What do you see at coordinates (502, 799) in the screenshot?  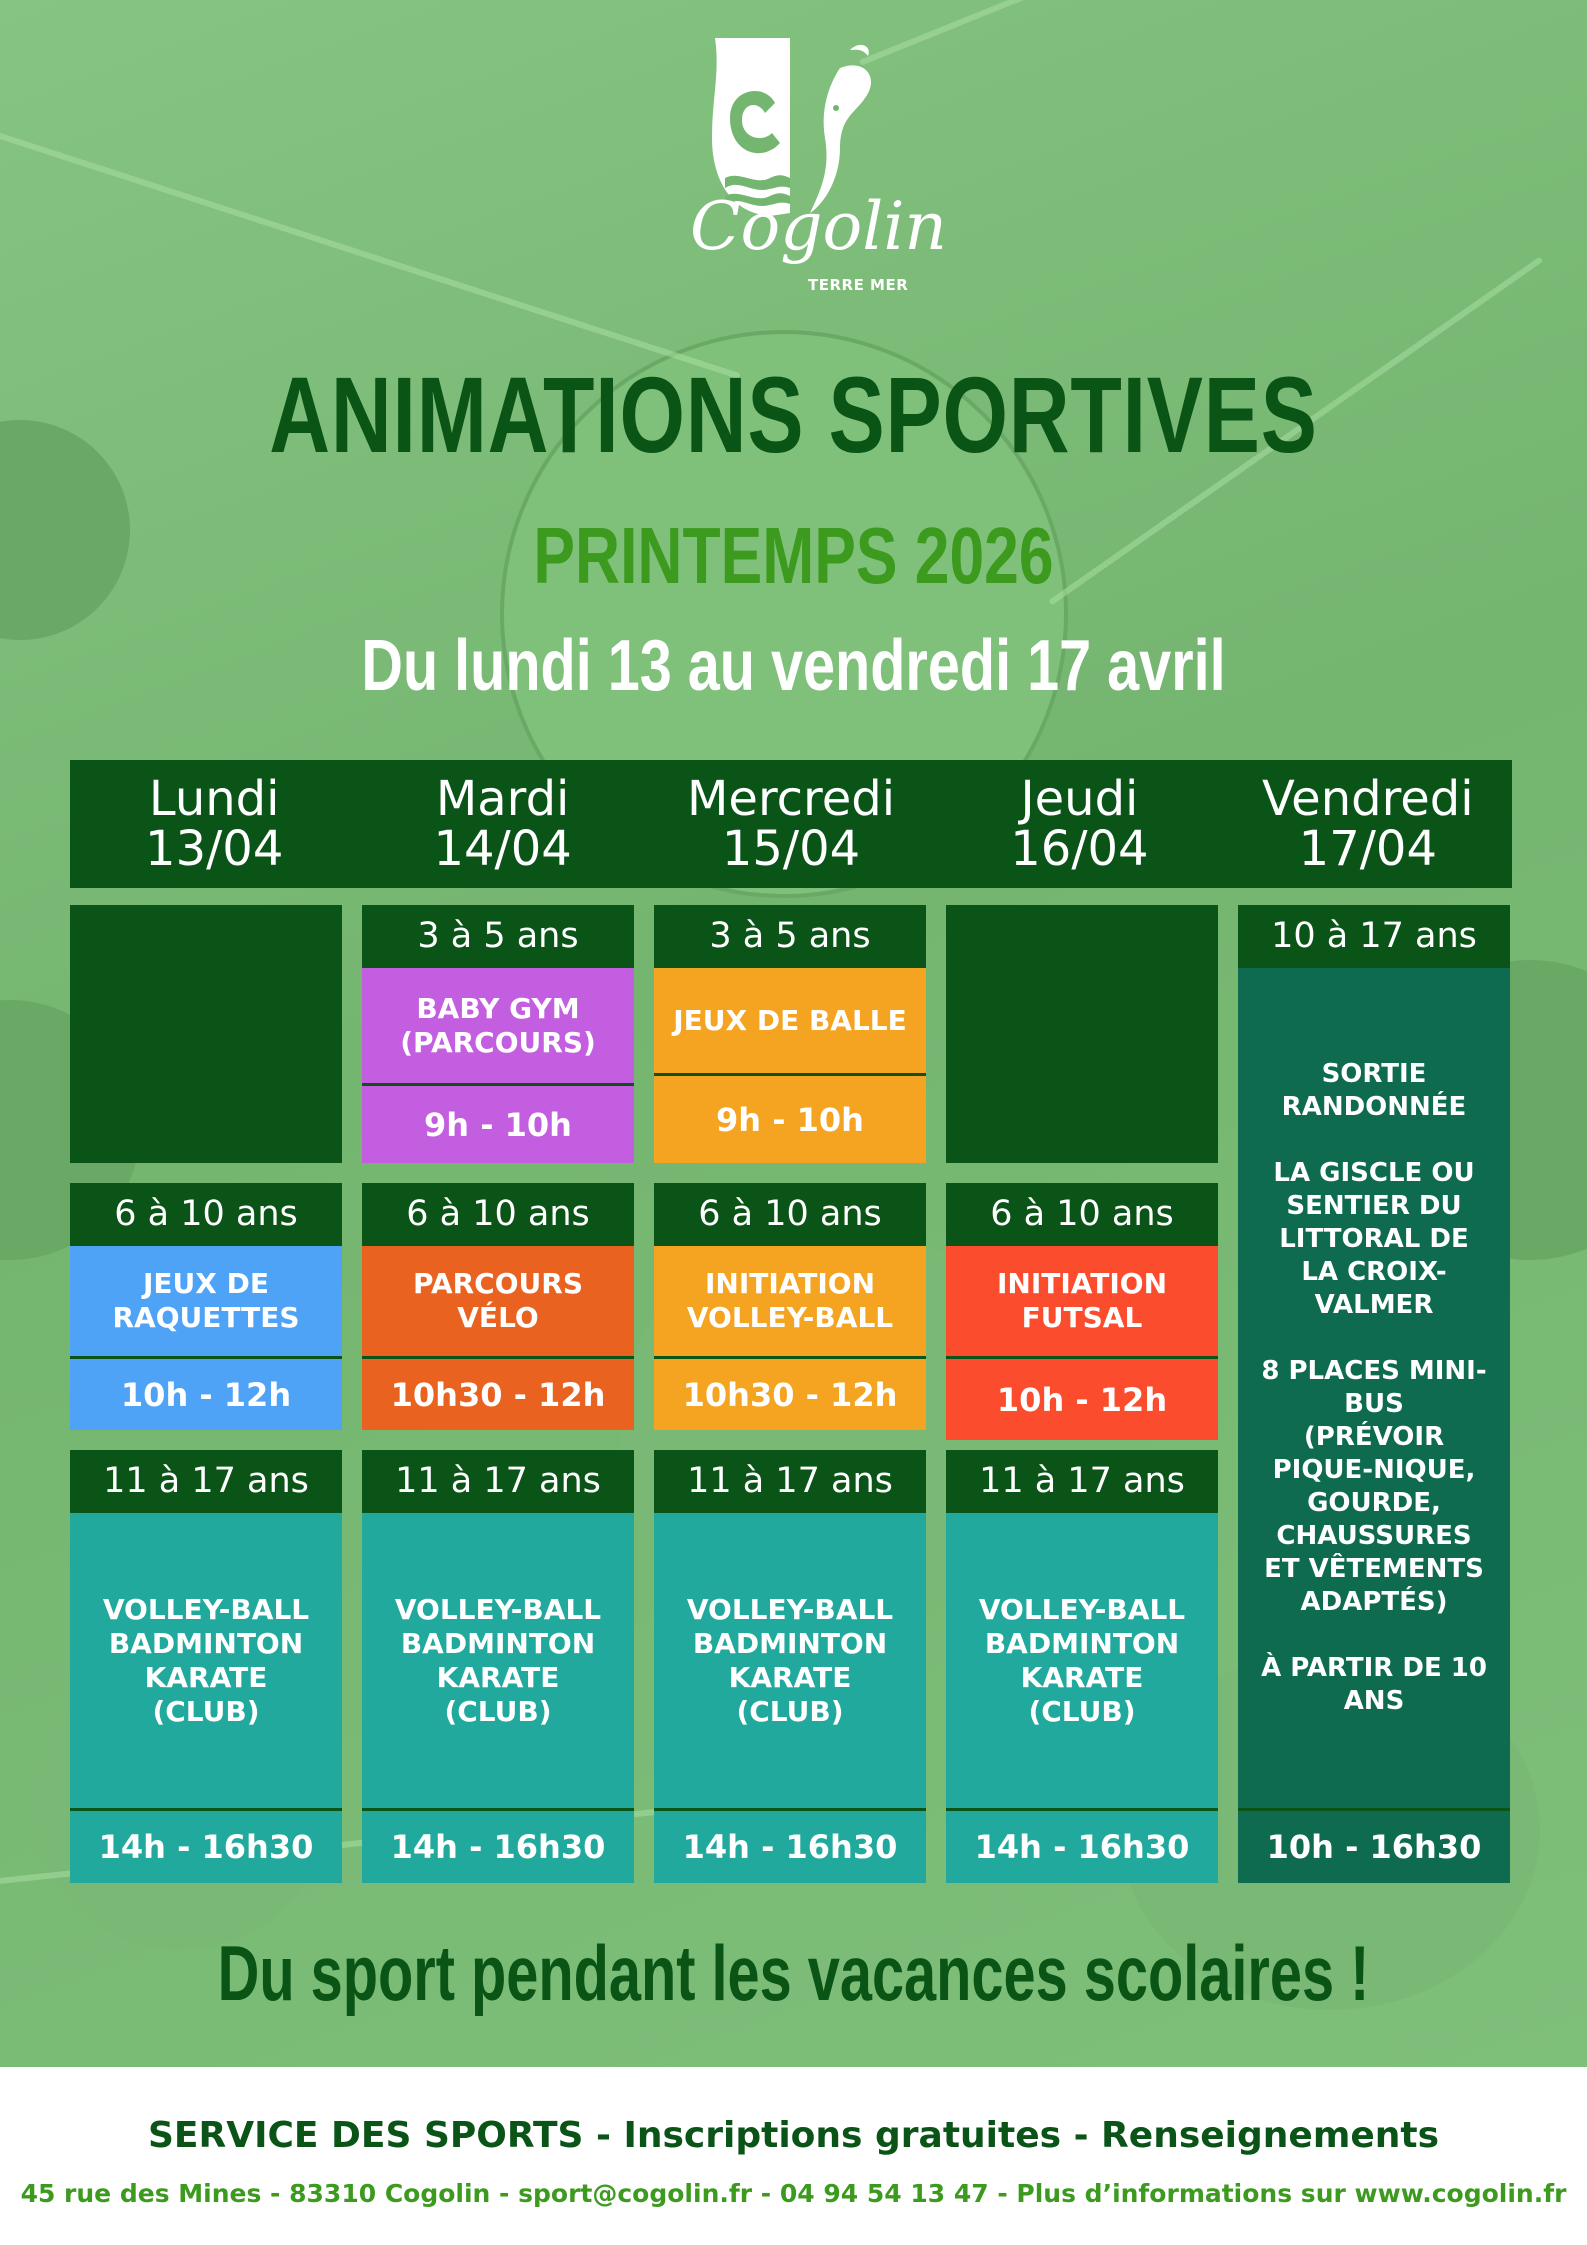 I see `day-name: Mardi` at bounding box center [502, 799].